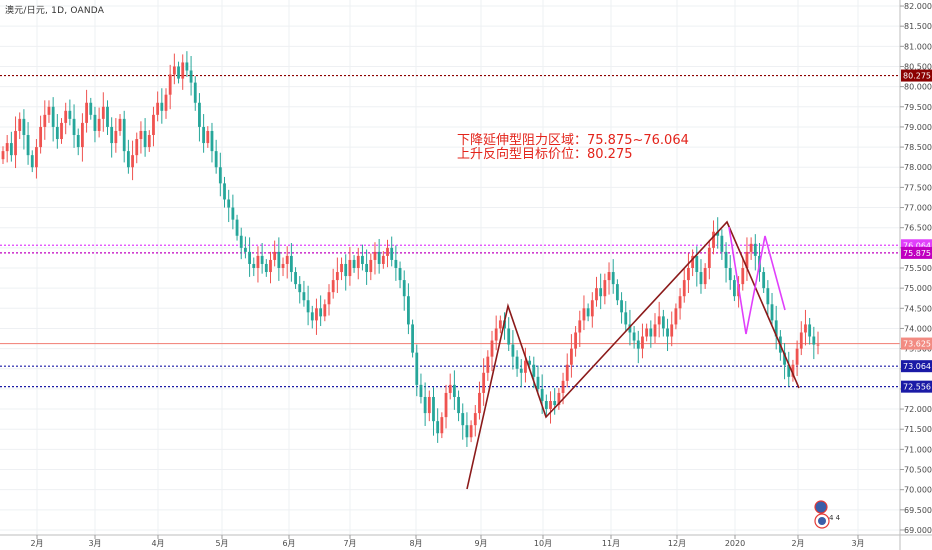 Image resolution: width=932 pixels, height=550 pixels. What do you see at coordinates (918, 147) in the screenshot?
I see `y-tick-label: 78.500` at bounding box center [918, 147].